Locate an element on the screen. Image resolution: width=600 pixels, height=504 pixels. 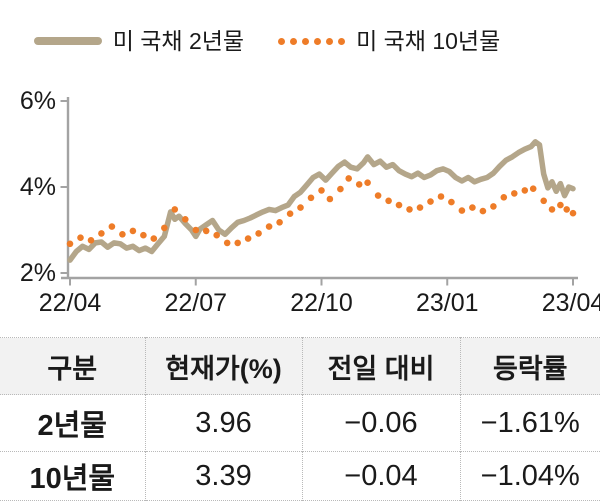
legend-item-10y: 미 국채 10년물 is located at coordinates (389, 40).